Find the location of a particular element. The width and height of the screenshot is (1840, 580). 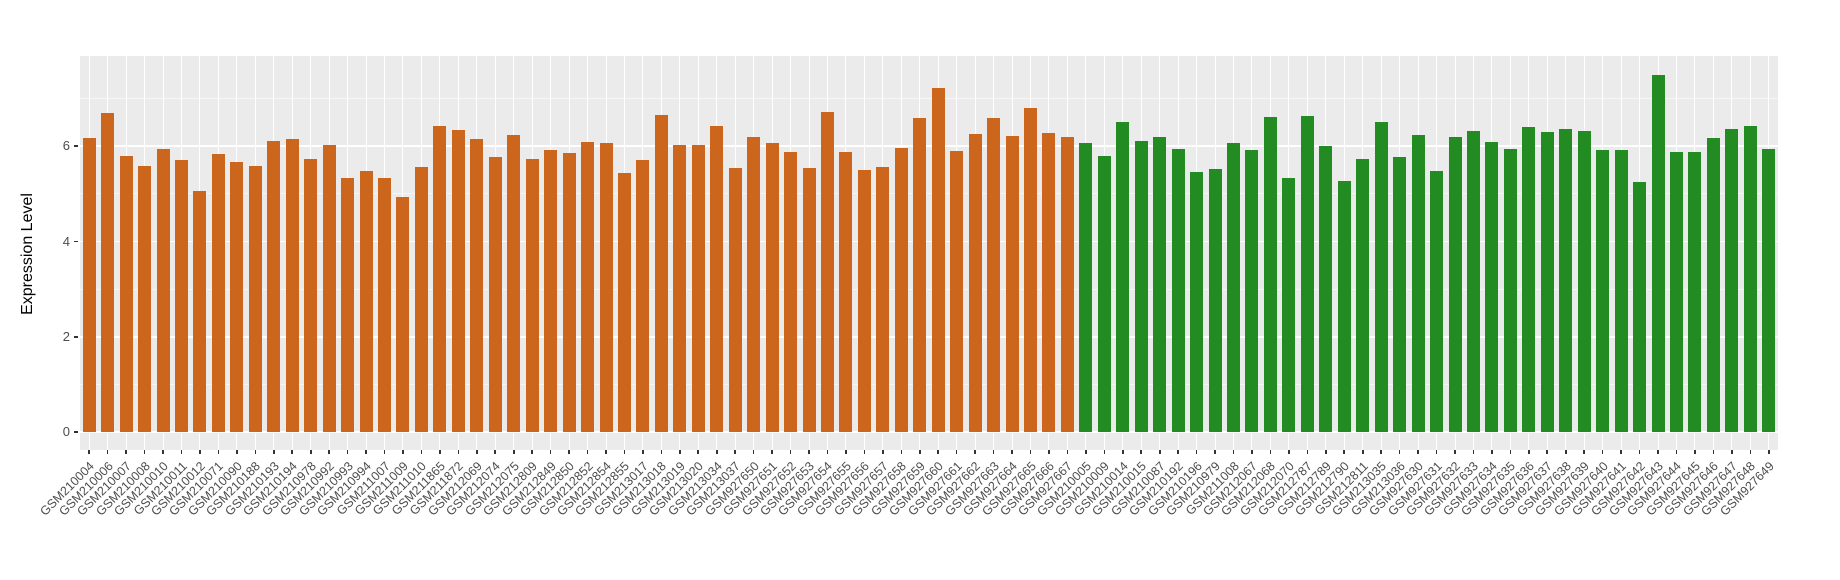

bar-GSM212852 is located at coordinates (588, 287).